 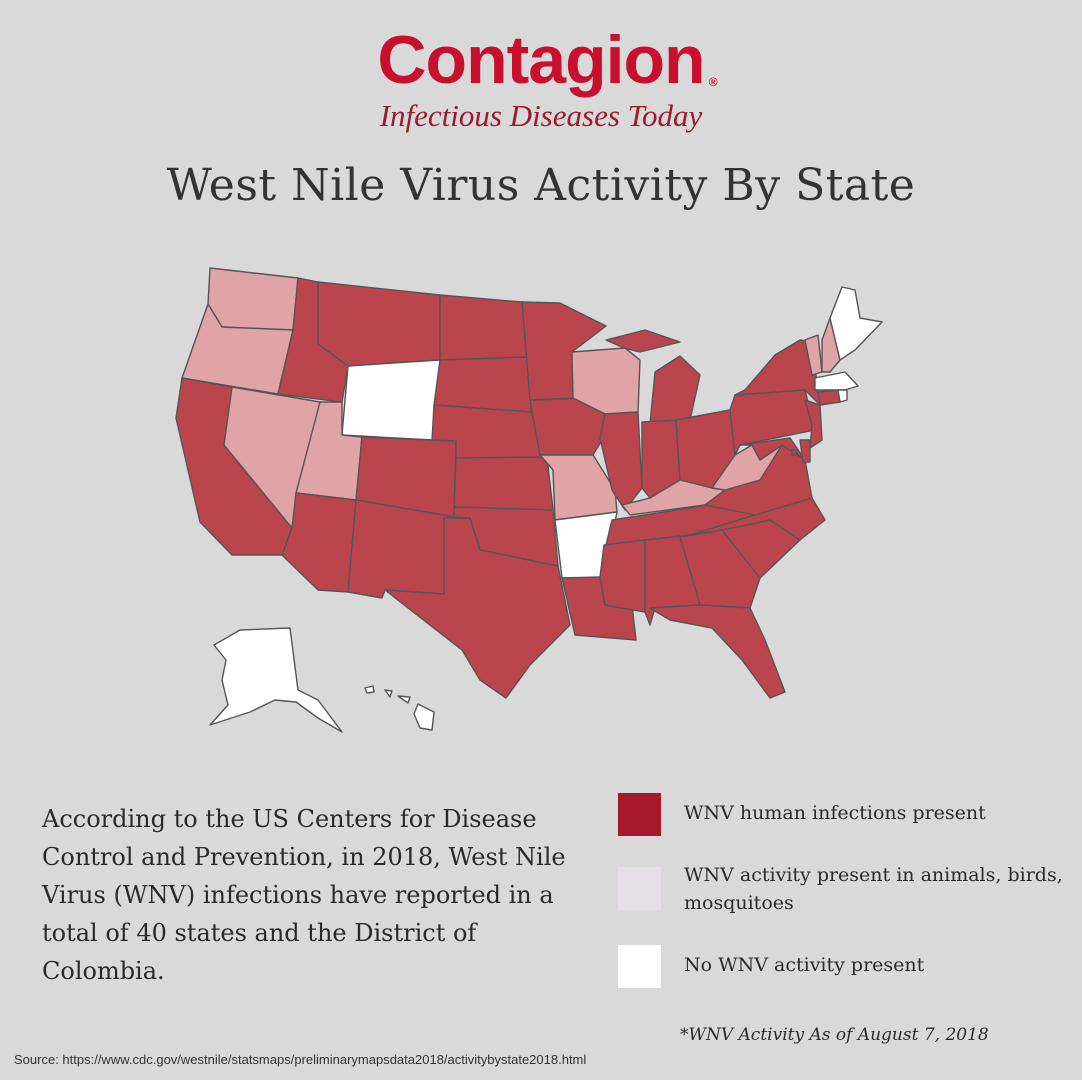 I want to click on legend-swatch-none, so click(x=639, y=966).